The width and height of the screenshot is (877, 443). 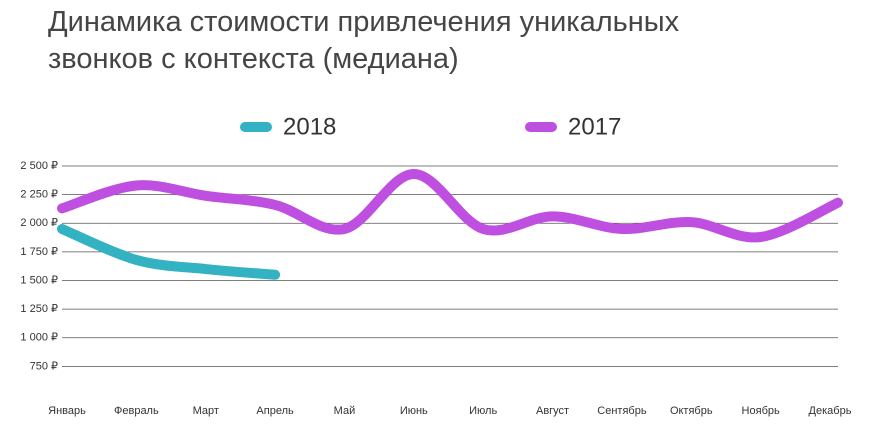 I want to click on x-tick-label: Сентябрь, so click(x=622, y=411).